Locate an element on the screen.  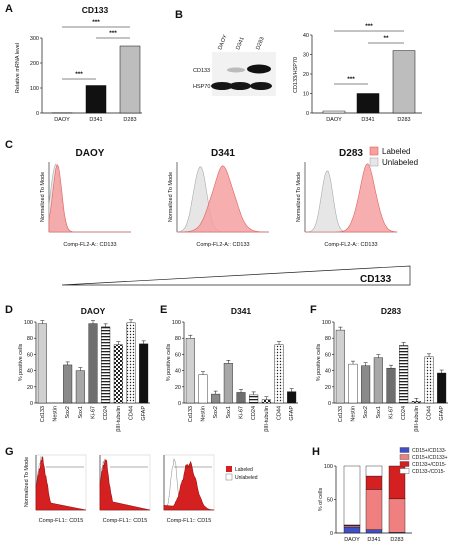
a-ytick-label: 200 is located at coordinates (34, 64).